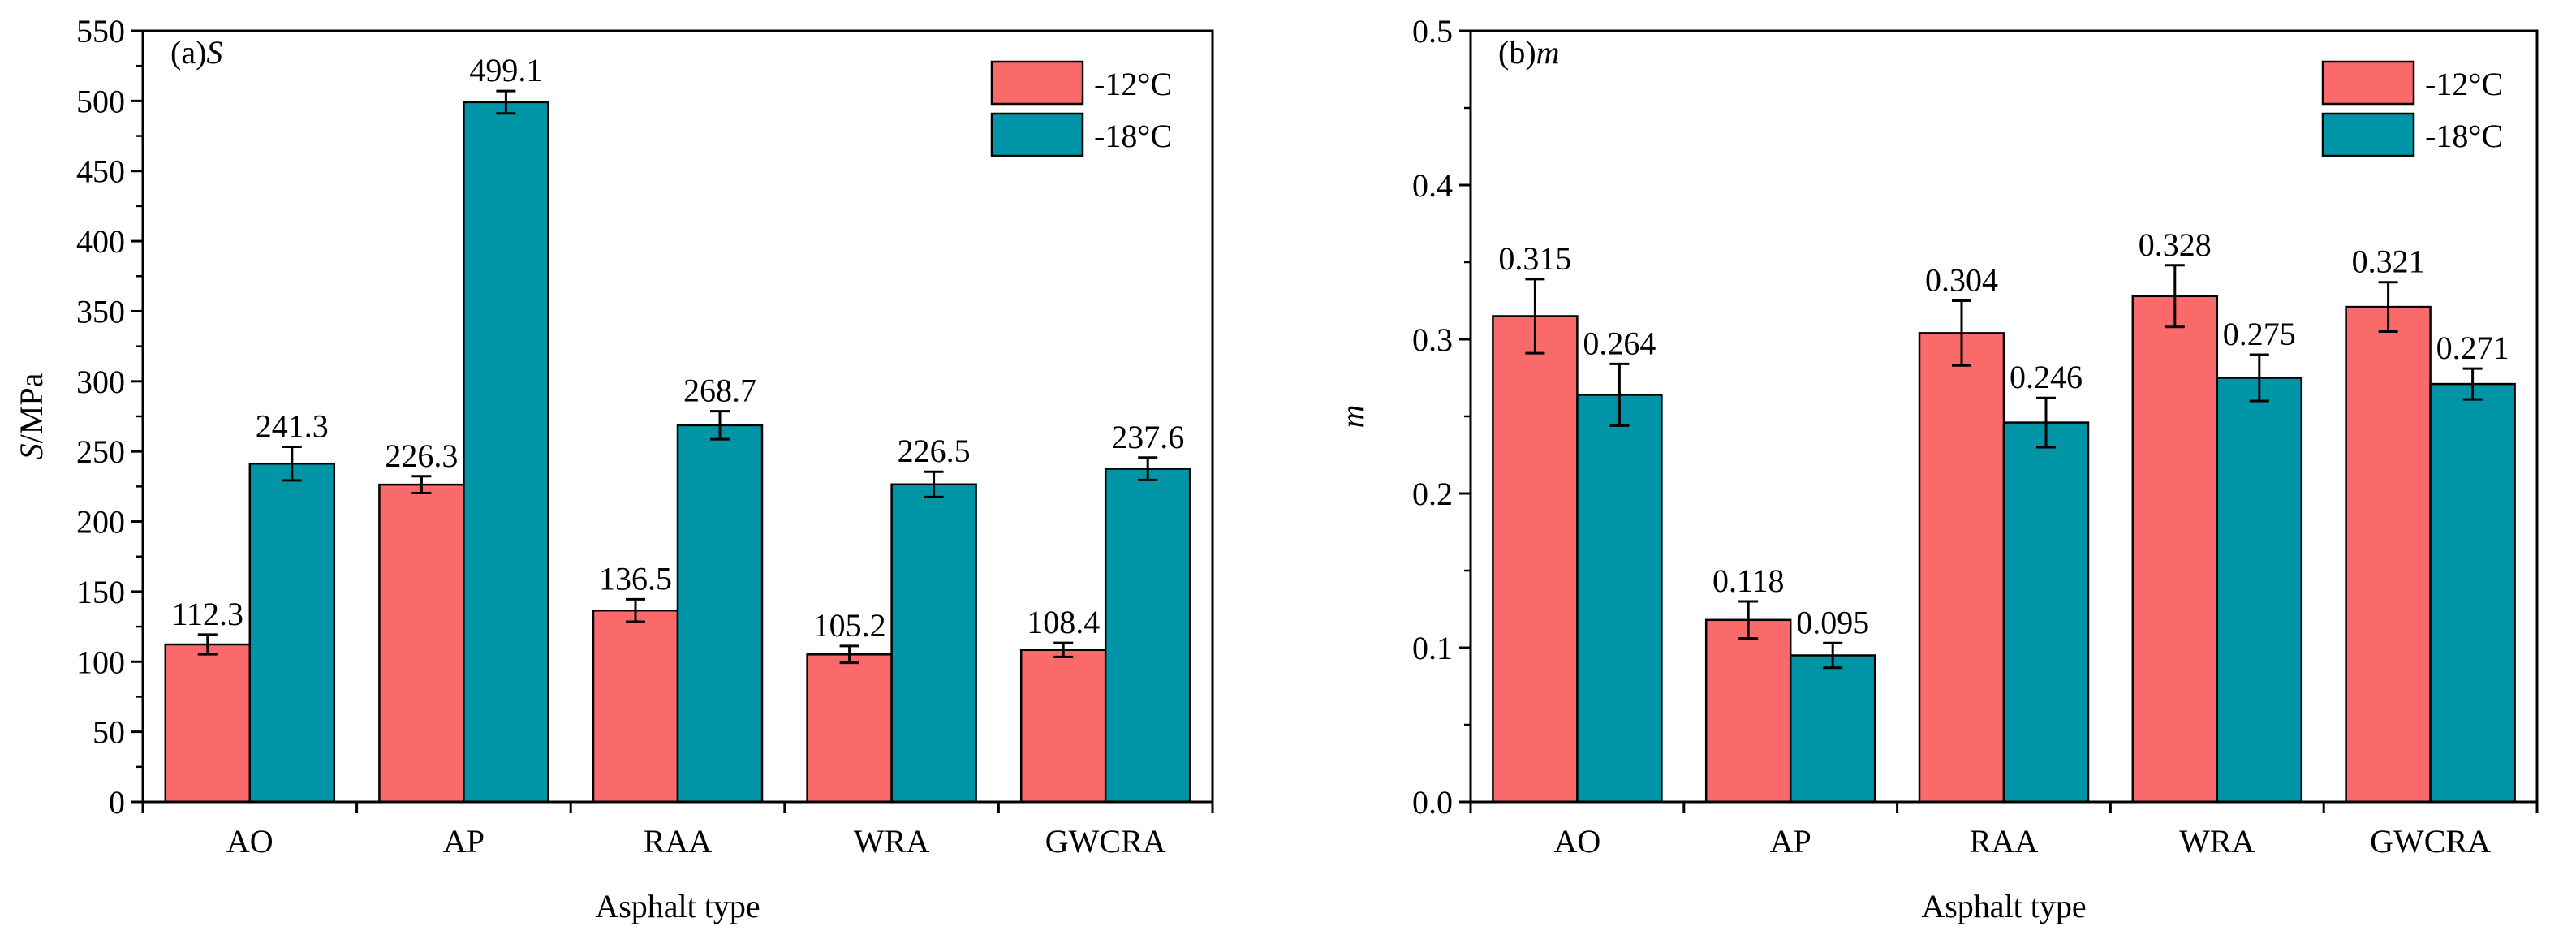 This screenshot has height=948, width=2576. What do you see at coordinates (1064, 622) in the screenshot?
I see `data-label-gwcra-series-1: 108.4` at bounding box center [1064, 622].